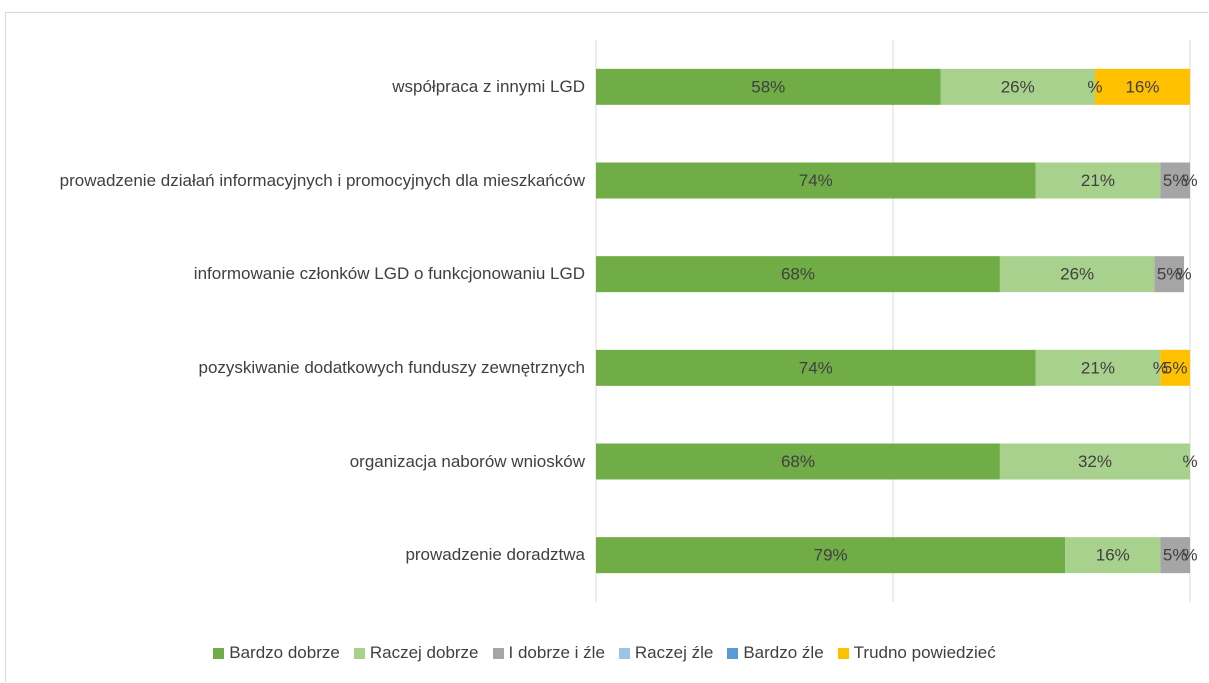 The height and width of the screenshot is (683, 1209). Describe the element at coordinates (488, 86) in the screenshot. I see `category-label: współpraca z innymi LGD` at that location.